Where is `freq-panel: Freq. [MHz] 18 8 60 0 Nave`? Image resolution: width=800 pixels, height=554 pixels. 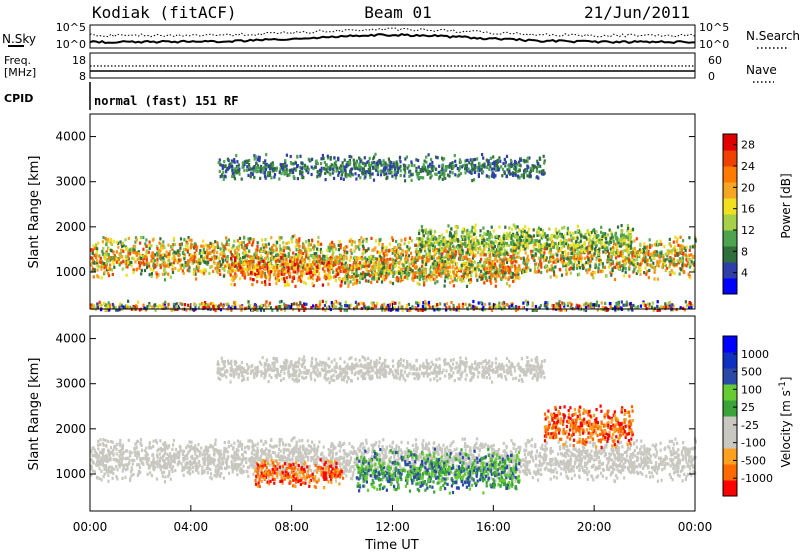 freq-panel: Freq. [MHz] 18 8 60 0 Nave is located at coordinates (390, 67).